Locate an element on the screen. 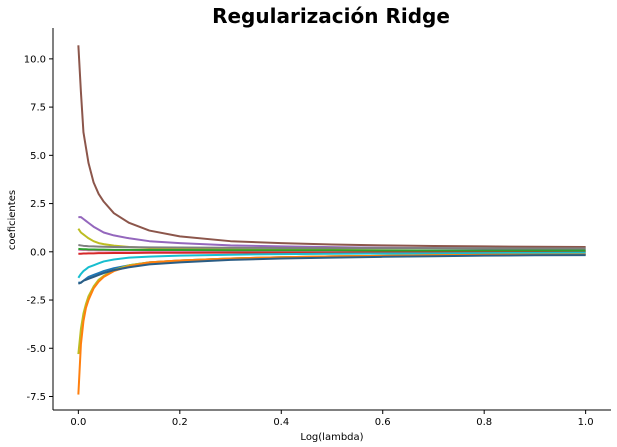 The image size is (617, 447). chart-title: Regularización Ridge is located at coordinates (331, 16).